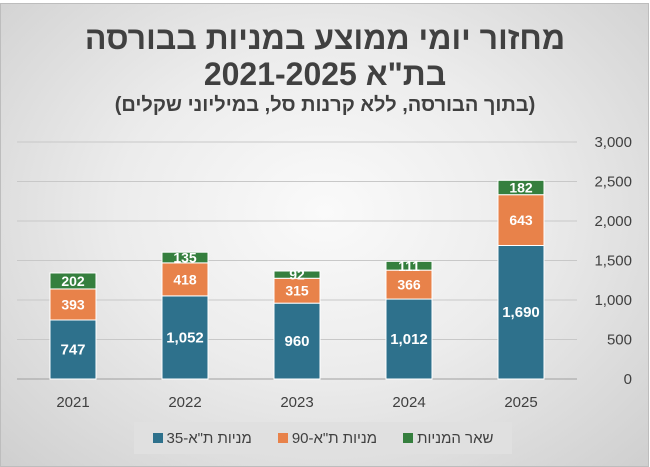  What do you see at coordinates (297, 291) in the screenshot?
I see `data-label: 315` at bounding box center [297, 291].